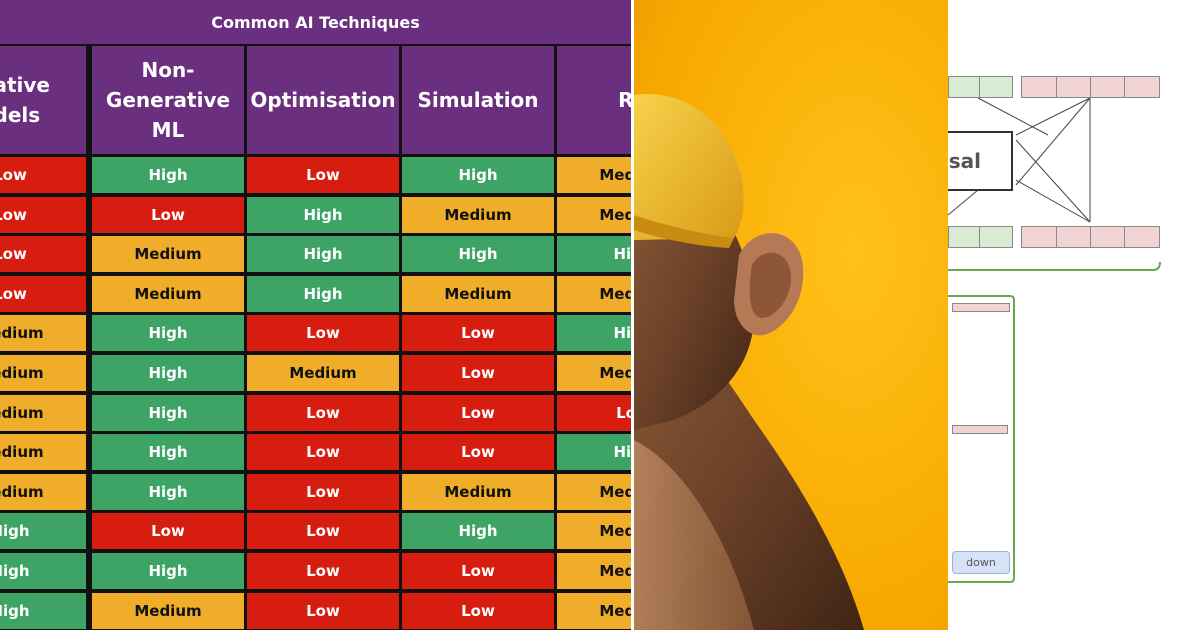 This screenshot has width=1200, height=630. What do you see at coordinates (594, 100) in the screenshot?
I see `column-header: Ru` at bounding box center [594, 100].